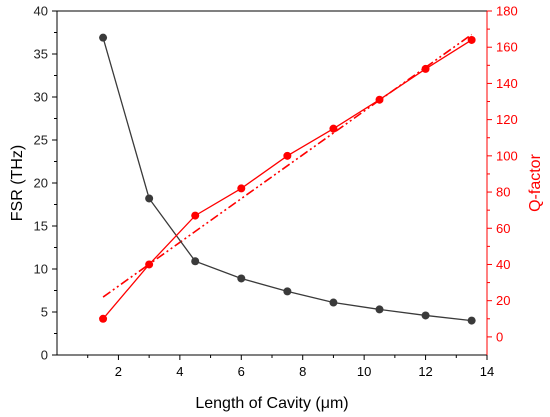 This screenshot has width=550, height=417. What do you see at coordinates (241, 371) in the screenshot?
I see `x-tick-label: 6` at bounding box center [241, 371].